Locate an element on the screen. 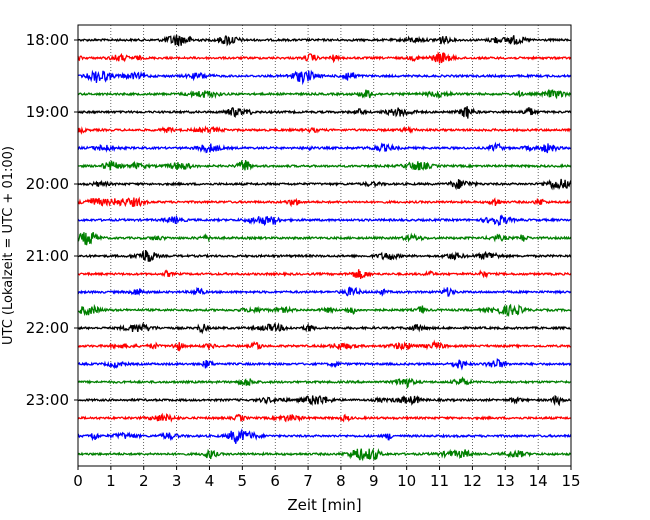 This screenshot has width=650, height=520. x-tick-label: 0 is located at coordinates (78, 481).